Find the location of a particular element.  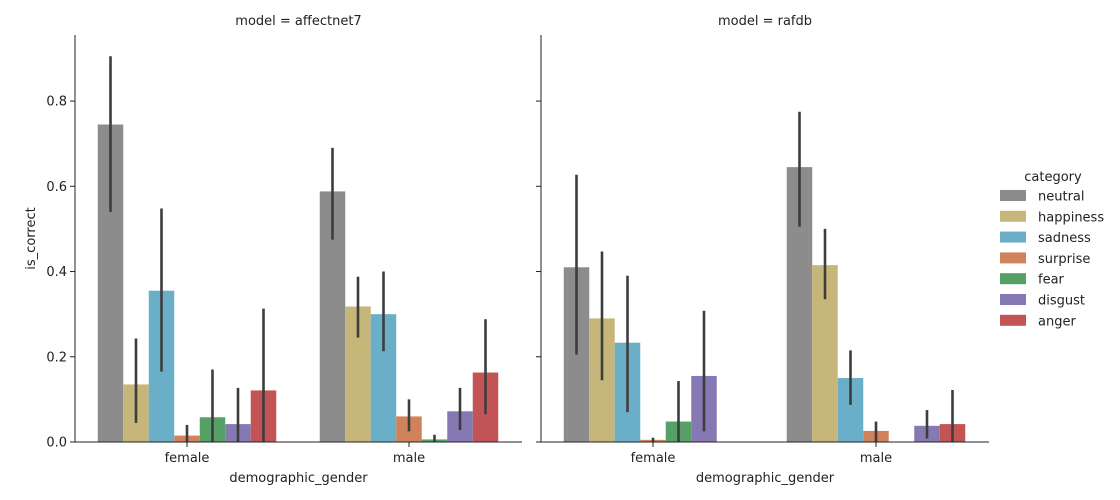

y-tick-label: 0.0 is located at coordinates (56, 443).